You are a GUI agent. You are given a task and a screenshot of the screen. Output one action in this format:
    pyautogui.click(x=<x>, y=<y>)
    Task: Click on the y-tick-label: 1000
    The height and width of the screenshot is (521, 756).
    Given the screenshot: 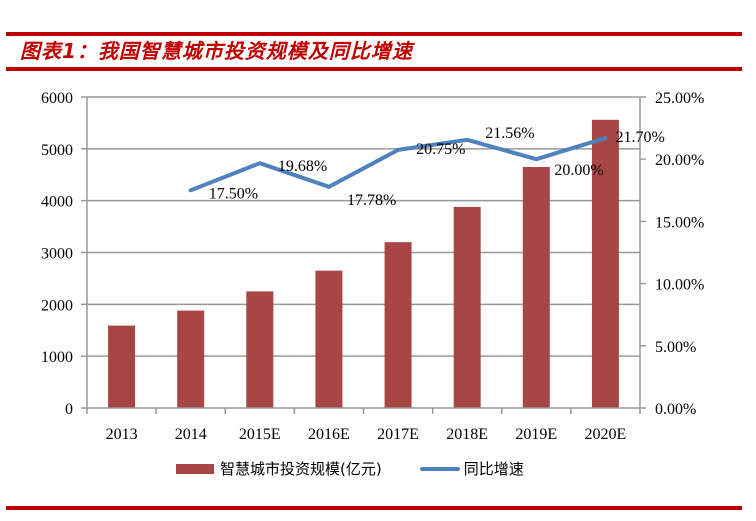 What is the action you would take?
    pyautogui.click(x=57, y=357)
    